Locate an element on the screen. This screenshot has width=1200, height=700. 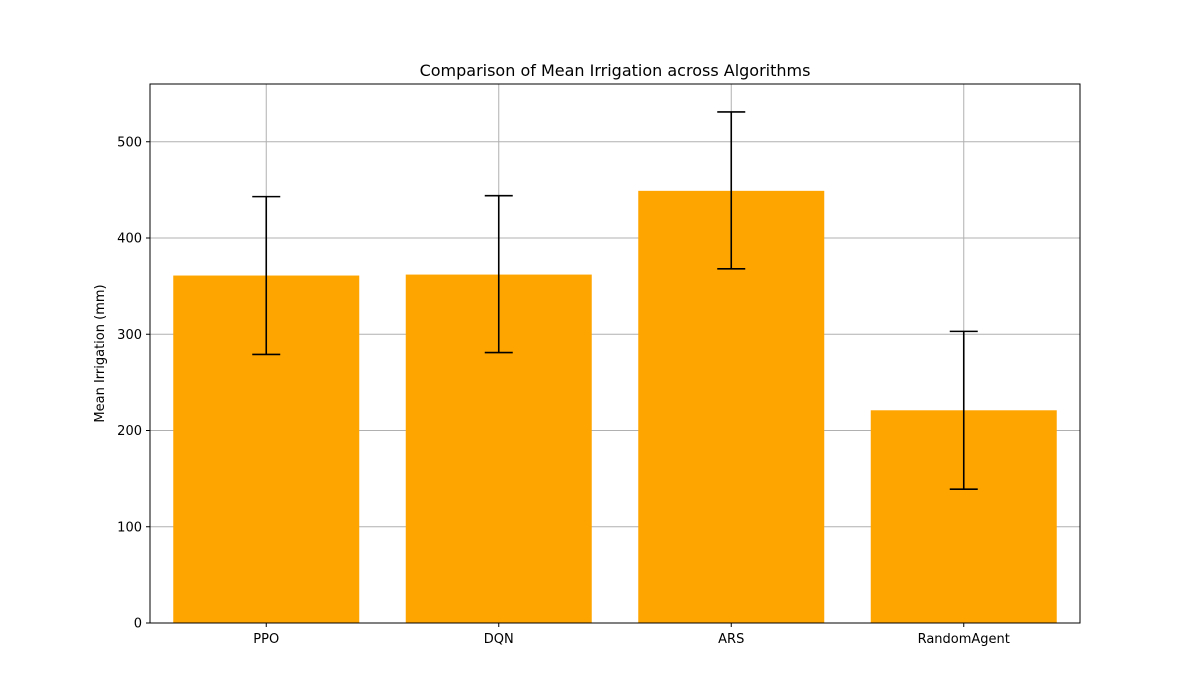
y-tick-label: 500 is located at coordinates (129, 142).